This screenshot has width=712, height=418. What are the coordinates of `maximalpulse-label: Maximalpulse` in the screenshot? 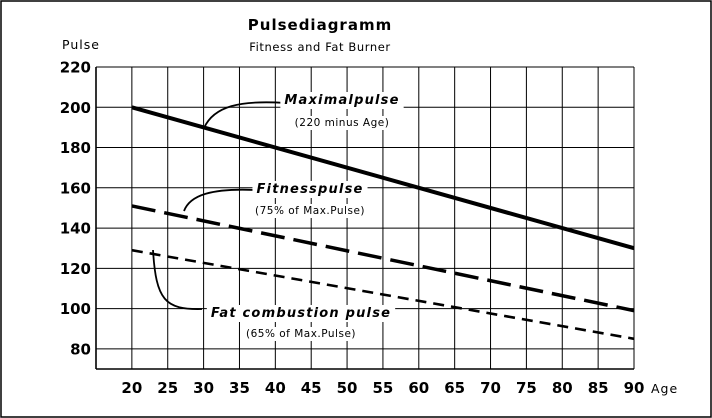 It's located at (341, 100).